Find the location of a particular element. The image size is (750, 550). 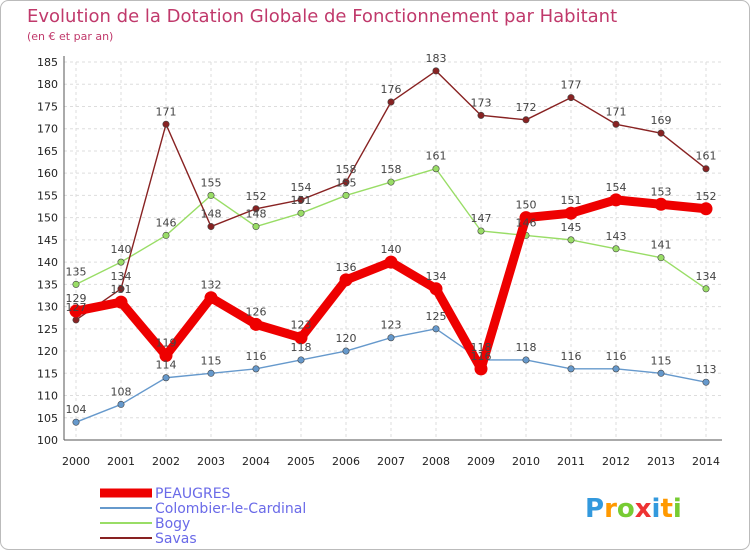

x-tick-label: 2014 is located at coordinates (706, 461).